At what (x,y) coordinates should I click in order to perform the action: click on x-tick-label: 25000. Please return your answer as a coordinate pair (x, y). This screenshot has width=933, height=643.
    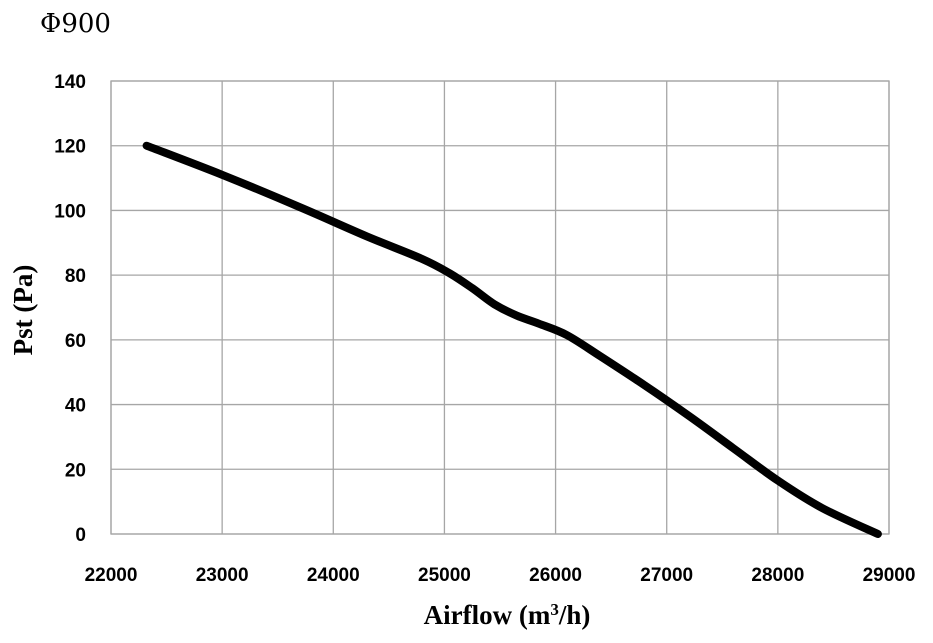
    Looking at the image, I should click on (444, 575).